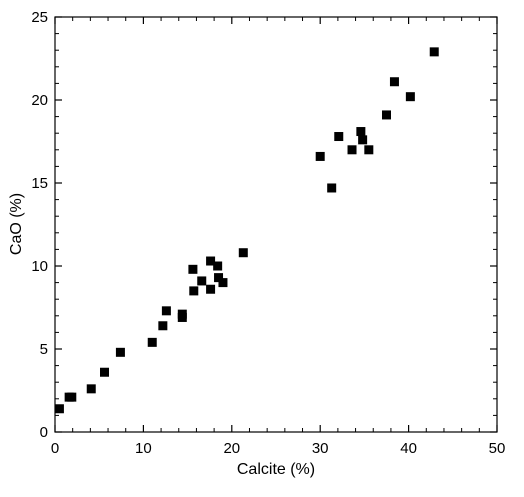 The image size is (524, 497). Describe the element at coordinates (44, 349) in the screenshot. I see `y-tick-label: 5` at that location.